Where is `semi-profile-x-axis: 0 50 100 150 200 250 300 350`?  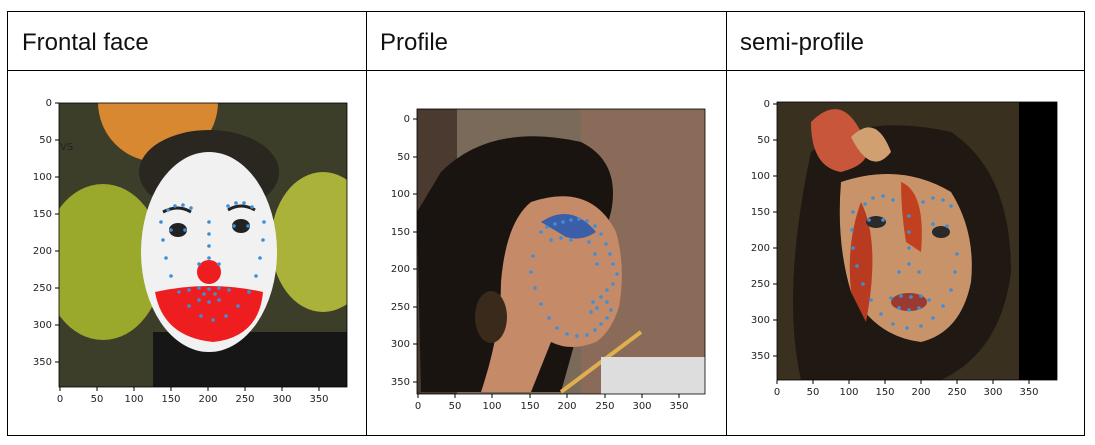
semi-profile-x-axis: 0 50 100 150 200 250 300 350 is located at coordinates (906, 389).